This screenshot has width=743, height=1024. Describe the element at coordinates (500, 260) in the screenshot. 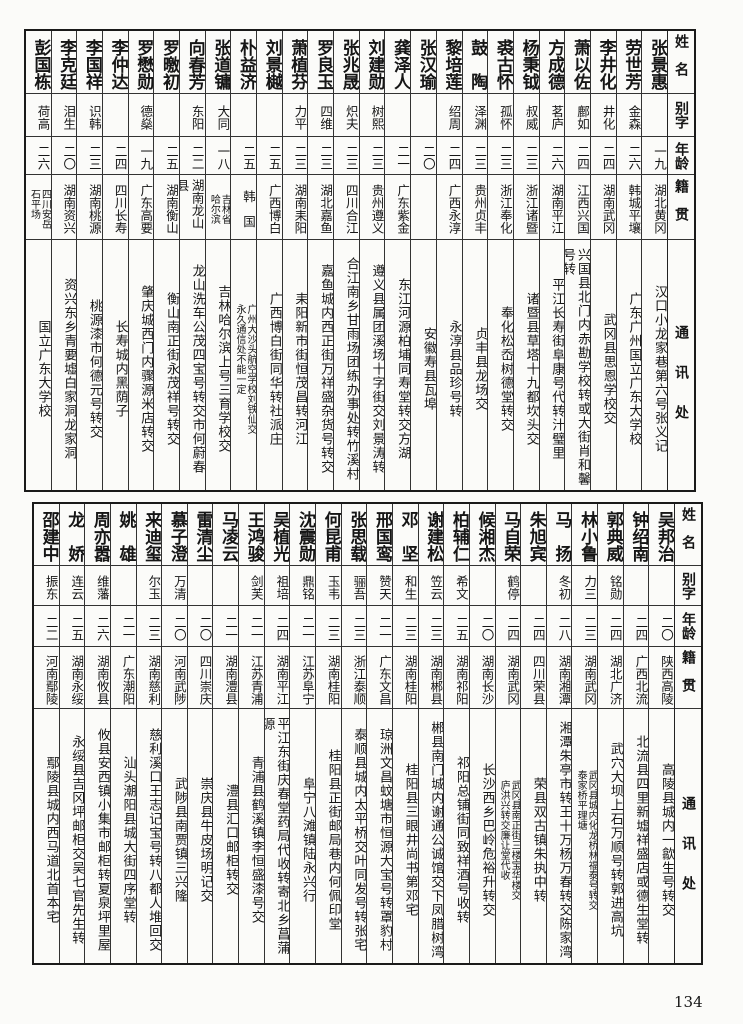

I see `person-record: 裘古怀 孤怀 二三 浙江奉化 奉化松岙树德堂转交` at that location.